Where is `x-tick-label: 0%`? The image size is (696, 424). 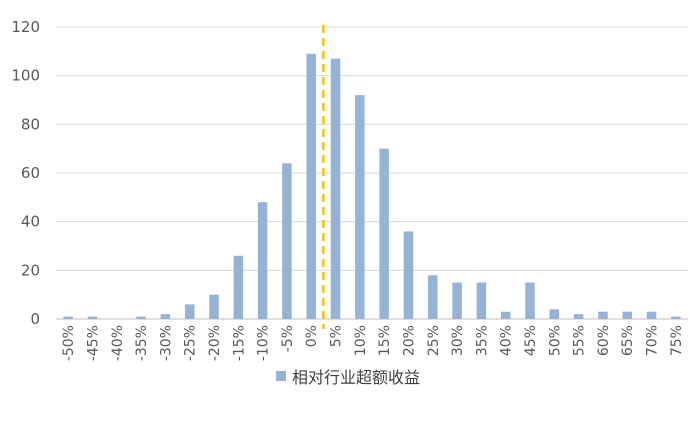 x-tick-label: 0% is located at coordinates (312, 336).